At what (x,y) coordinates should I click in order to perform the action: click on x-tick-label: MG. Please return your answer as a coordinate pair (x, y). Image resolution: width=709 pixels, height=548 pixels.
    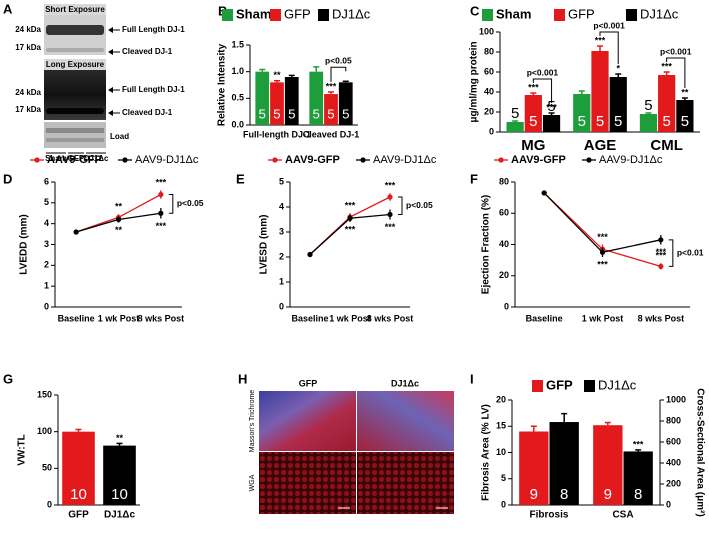
    Looking at the image, I should click on (533, 145).